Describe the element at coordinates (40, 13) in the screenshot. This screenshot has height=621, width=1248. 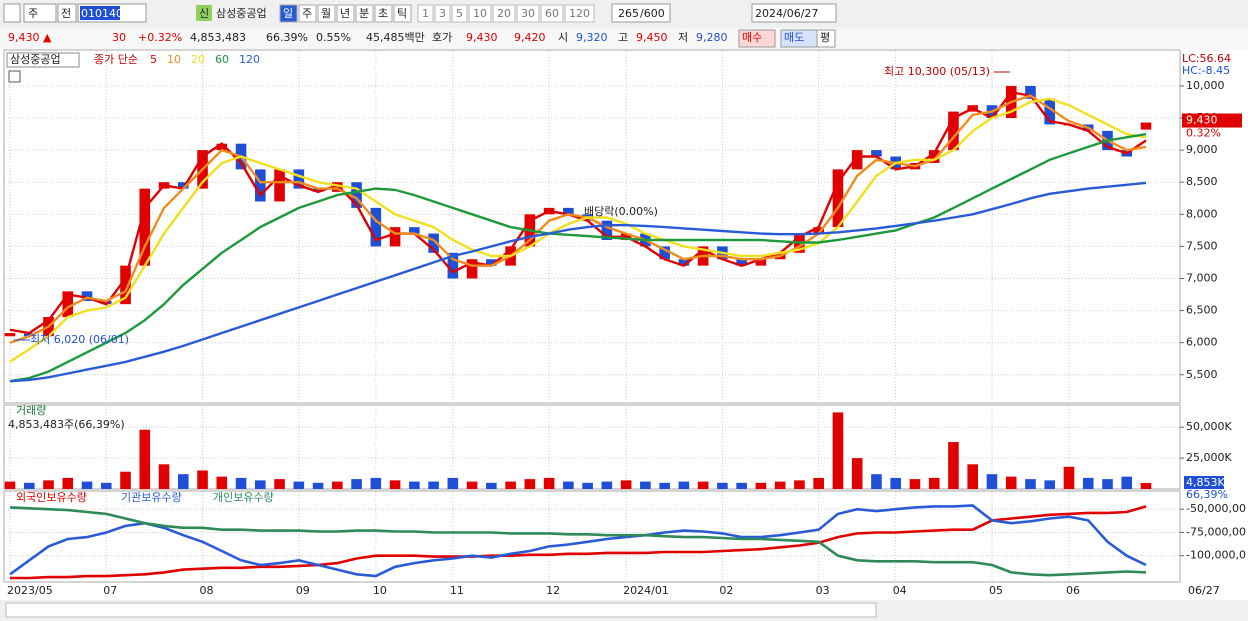
I see `market-select` at that location.